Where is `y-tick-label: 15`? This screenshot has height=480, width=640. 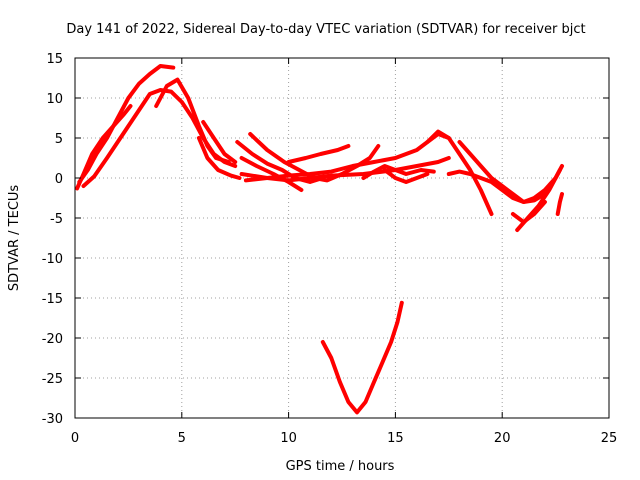 y-tick-label: 15 is located at coordinates (54, 59).